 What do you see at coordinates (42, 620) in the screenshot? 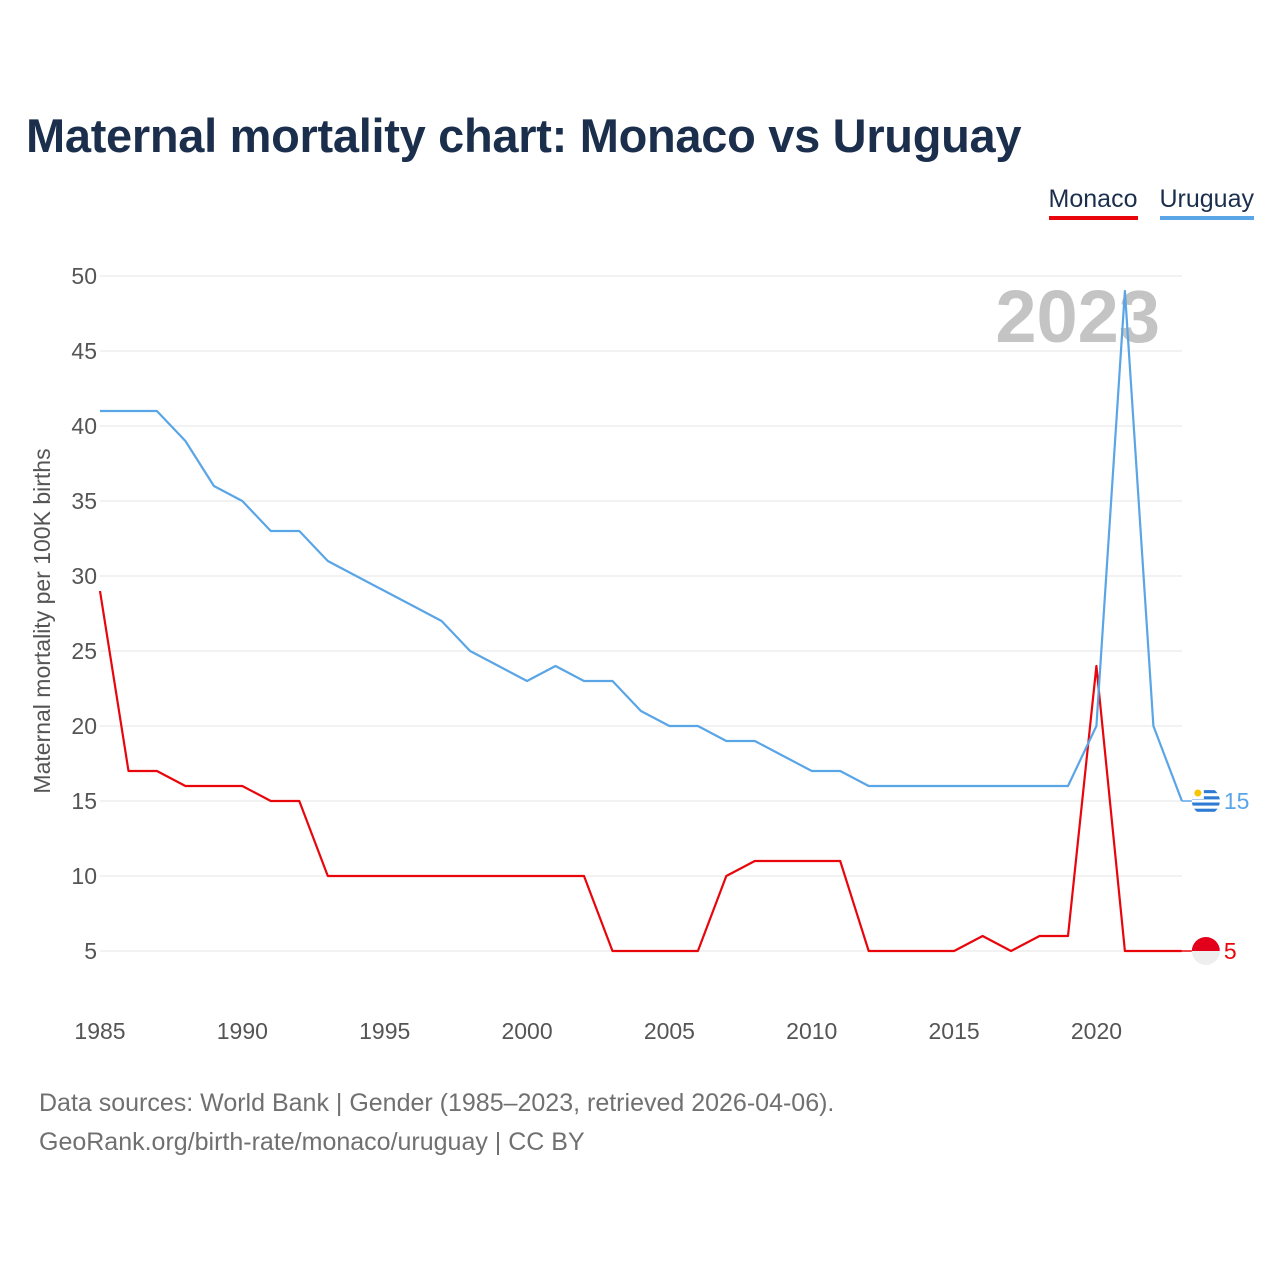
I see `y-axis-label: Maternal mortality per 100K births` at bounding box center [42, 620].